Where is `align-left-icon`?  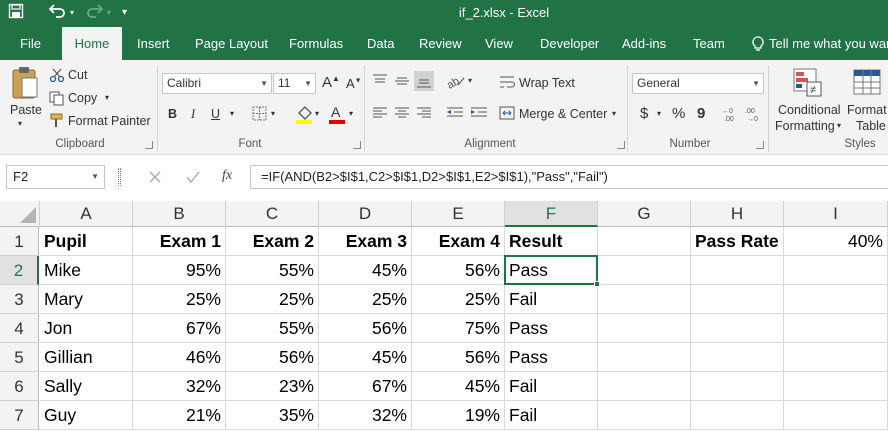 align-left-icon is located at coordinates (380, 115).